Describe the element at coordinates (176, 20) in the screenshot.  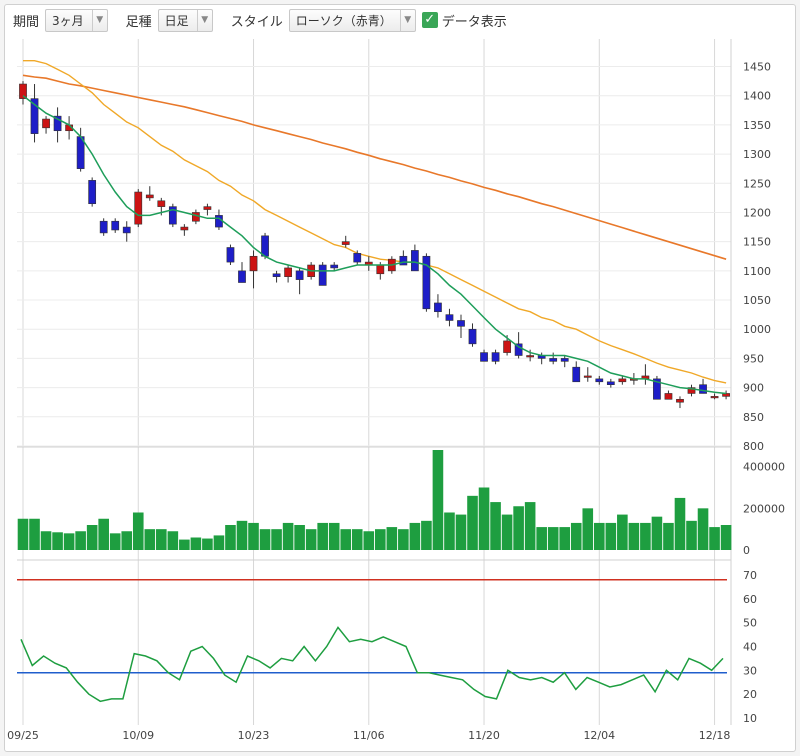
I see `foot-value: 日足` at that location.